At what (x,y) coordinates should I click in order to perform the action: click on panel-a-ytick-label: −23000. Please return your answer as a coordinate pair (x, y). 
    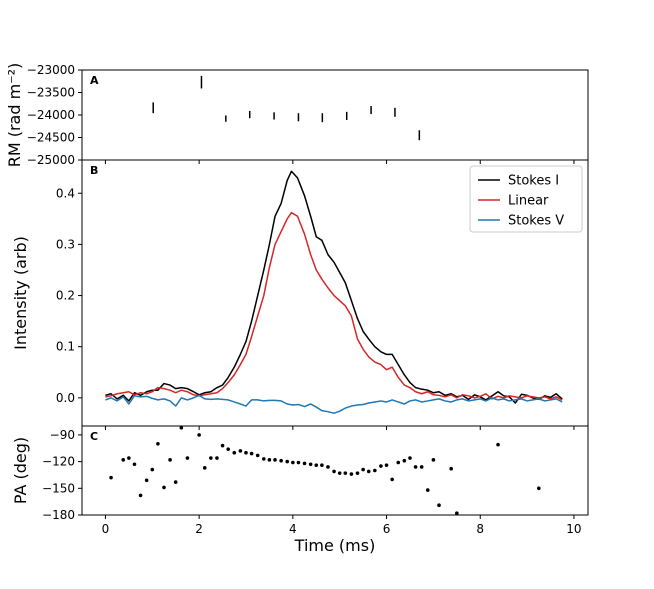
    Looking at the image, I should click on (51, 70).